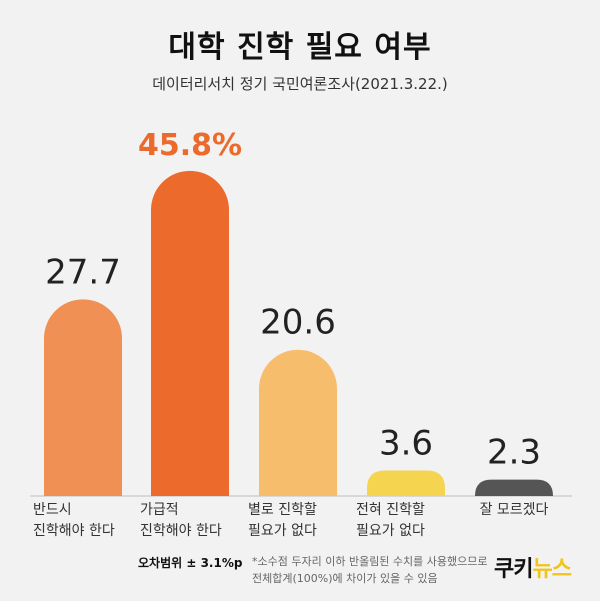 The height and width of the screenshot is (601, 600). Describe the element at coordinates (83, 272) in the screenshot. I see `value-label-1: 27.7` at that location.